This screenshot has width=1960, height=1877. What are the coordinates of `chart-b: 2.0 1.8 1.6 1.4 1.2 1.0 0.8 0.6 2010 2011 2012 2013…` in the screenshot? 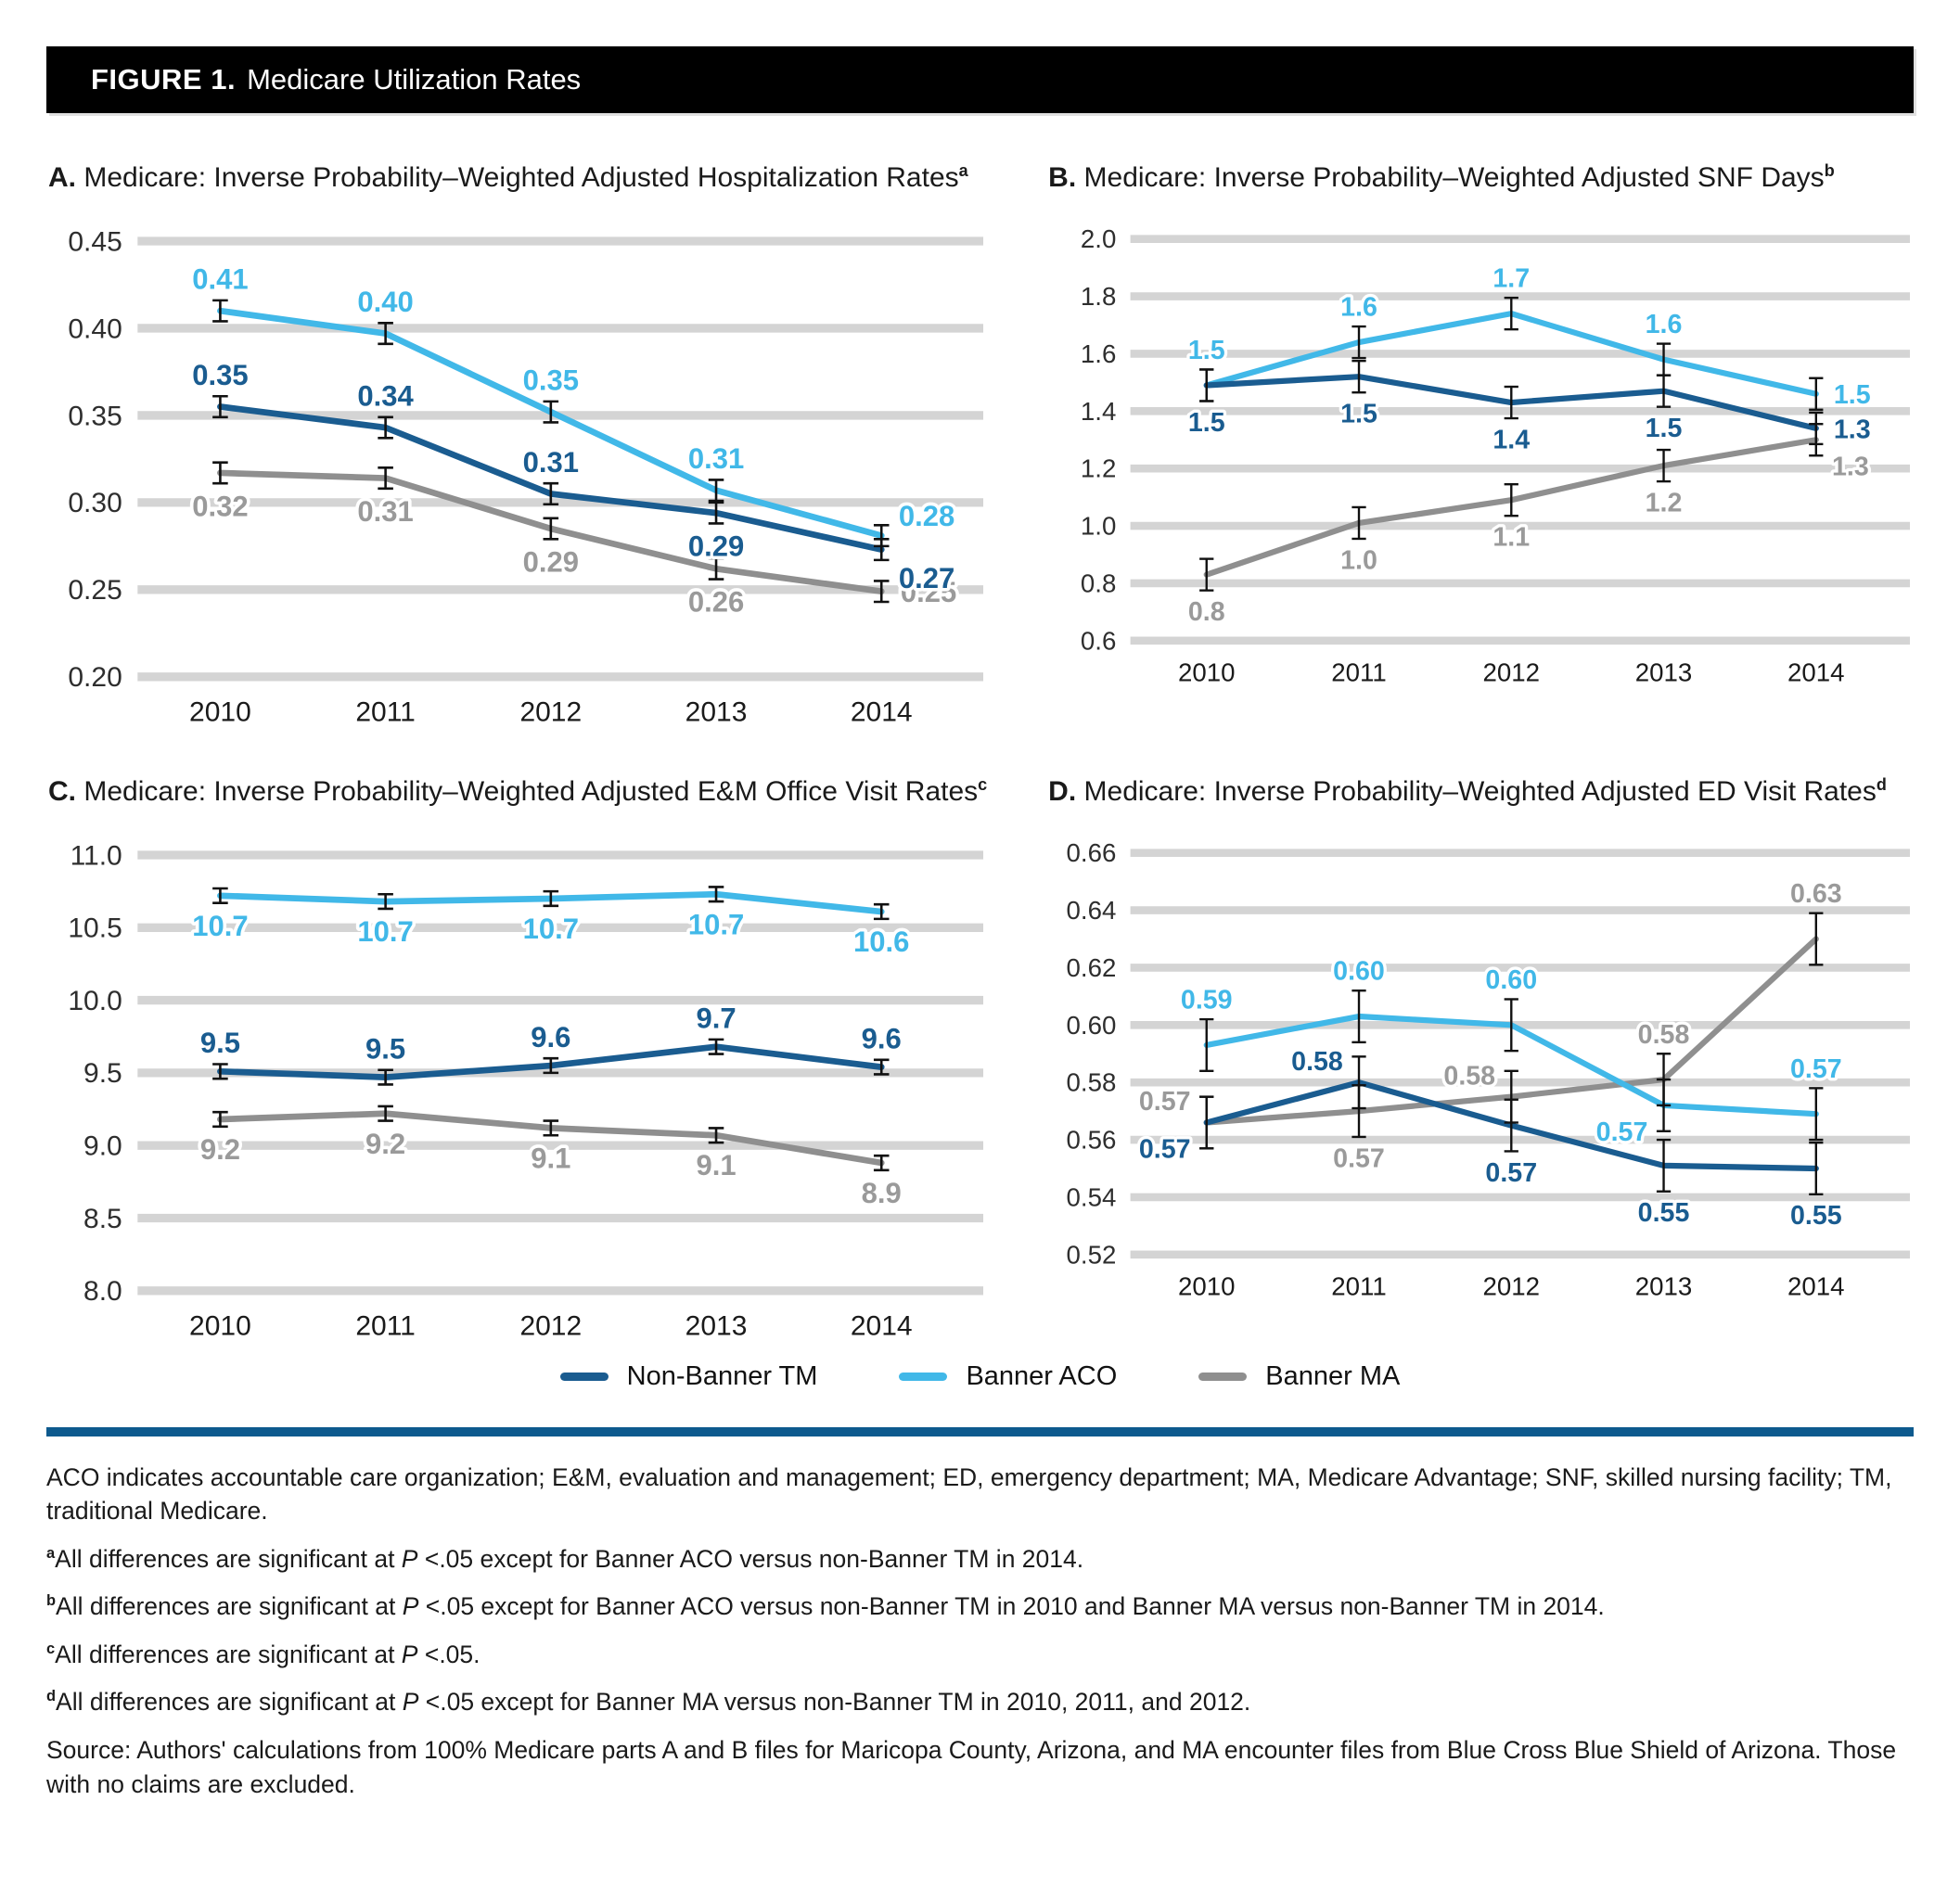 It's located at (1496, 455).